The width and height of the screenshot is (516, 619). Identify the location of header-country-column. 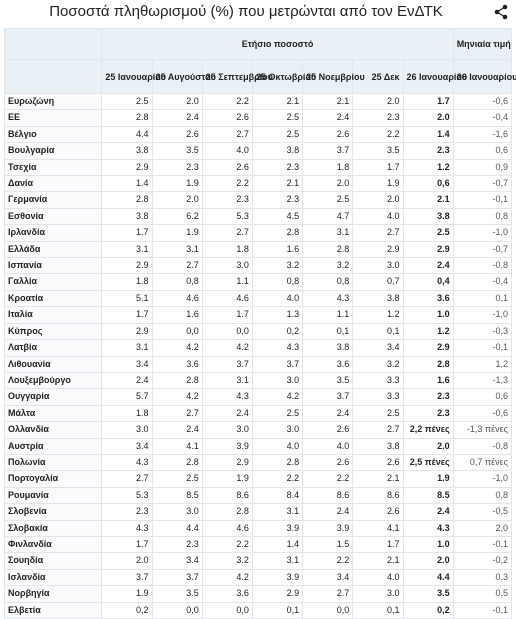
(53, 76).